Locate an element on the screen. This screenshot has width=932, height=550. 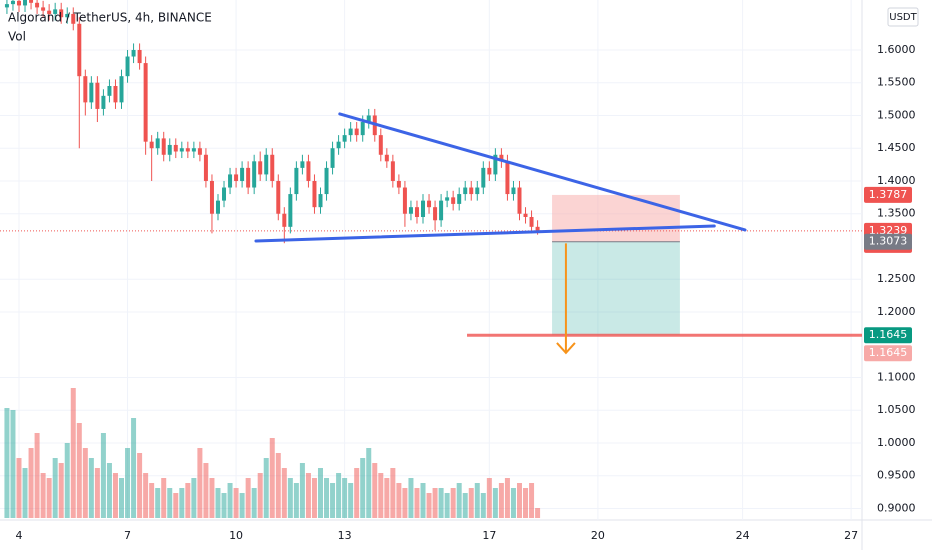
y-tick-label: 1.6000 is located at coordinates (896, 49).